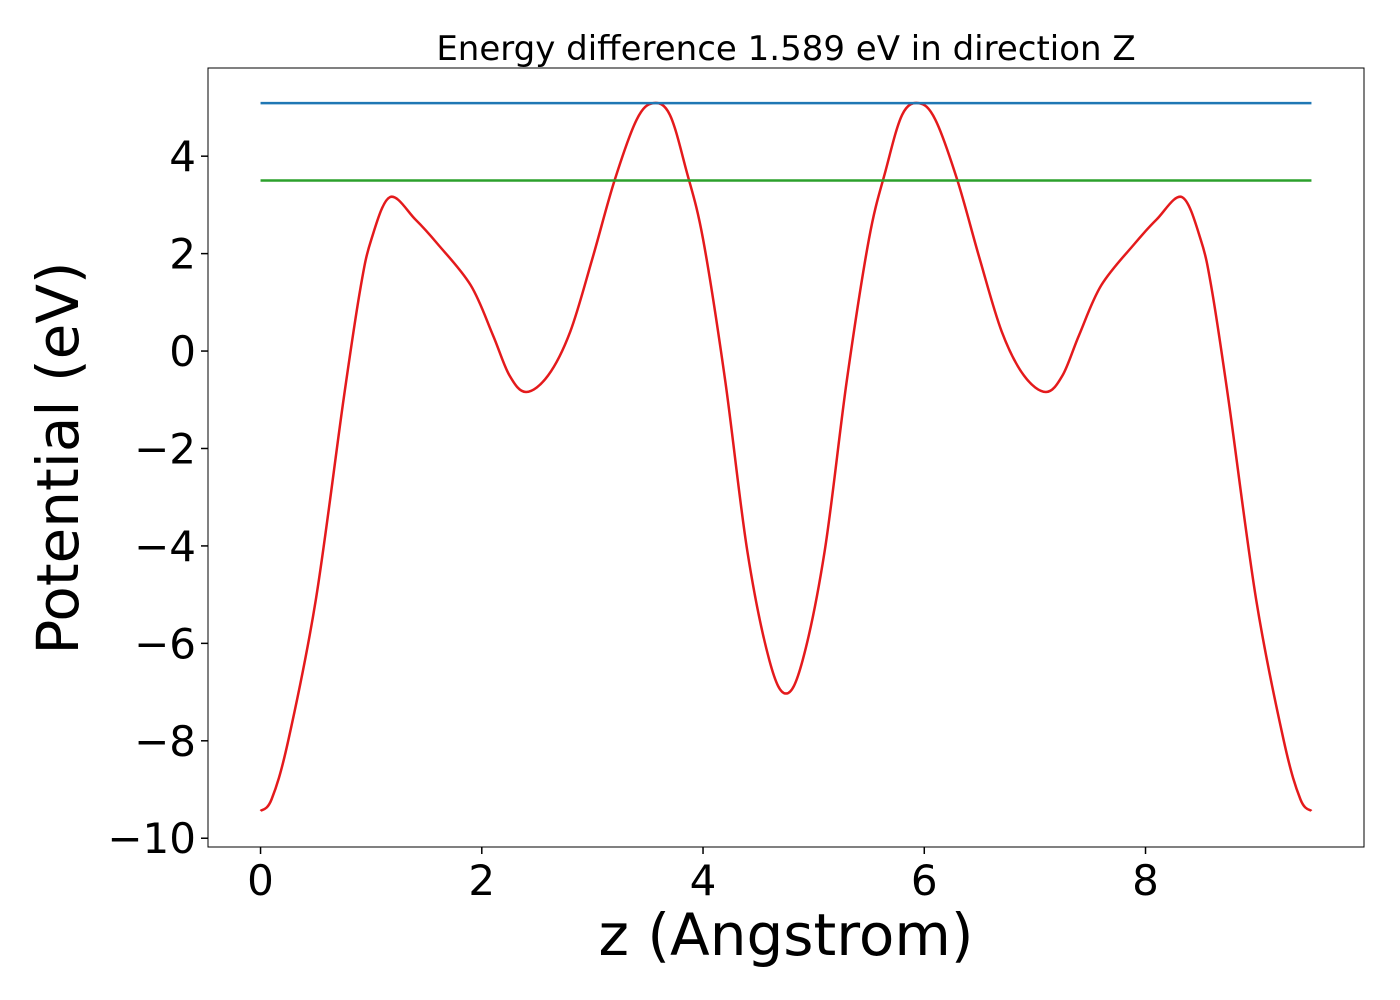  What do you see at coordinates (182, 351) in the screenshot?
I see `y-tick-label: 0` at bounding box center [182, 351].